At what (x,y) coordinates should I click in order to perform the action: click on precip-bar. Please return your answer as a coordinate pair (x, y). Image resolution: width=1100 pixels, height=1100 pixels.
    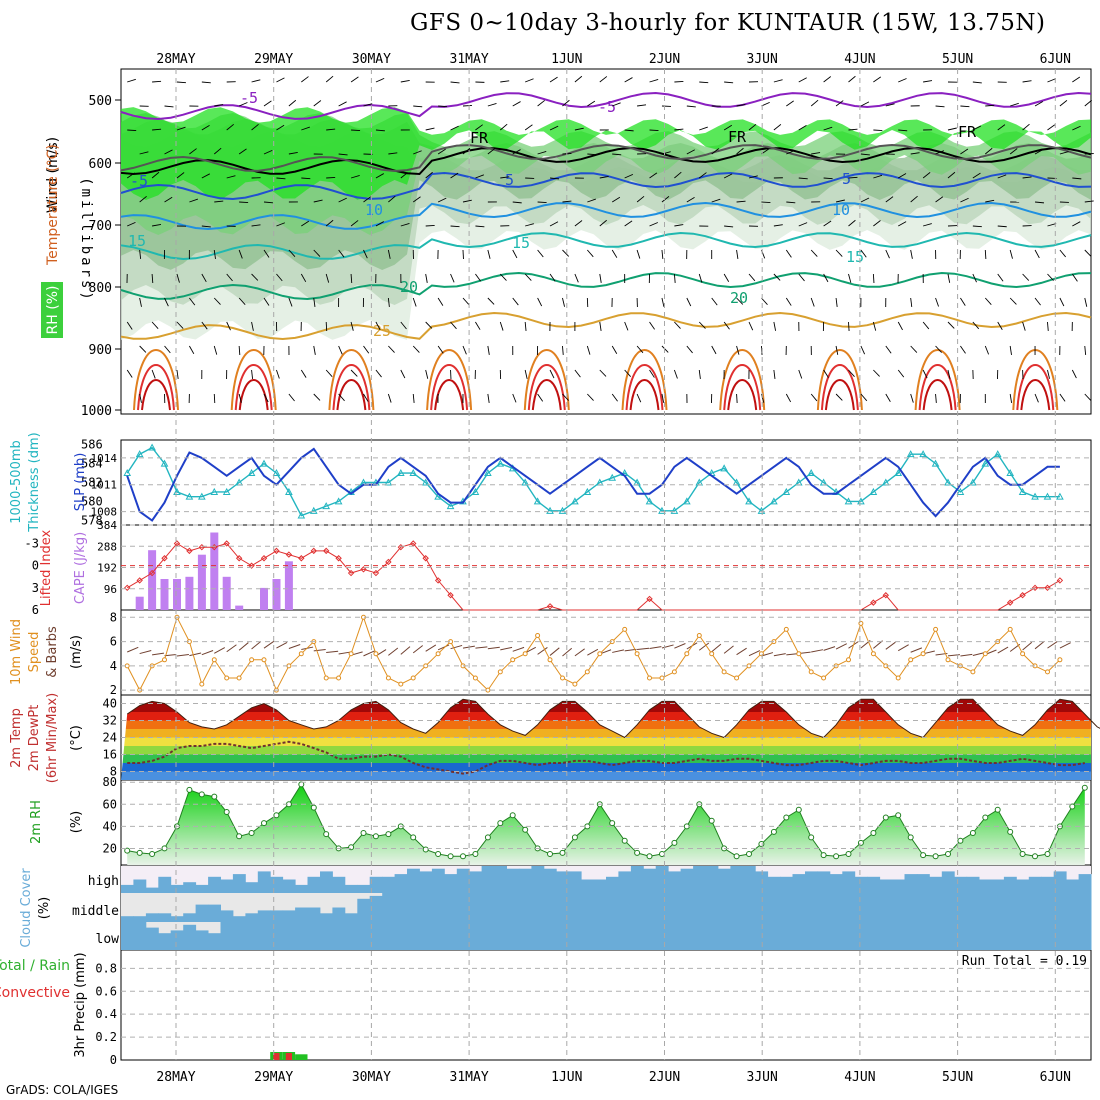
    Looking at the image, I should click on (301, 1057).